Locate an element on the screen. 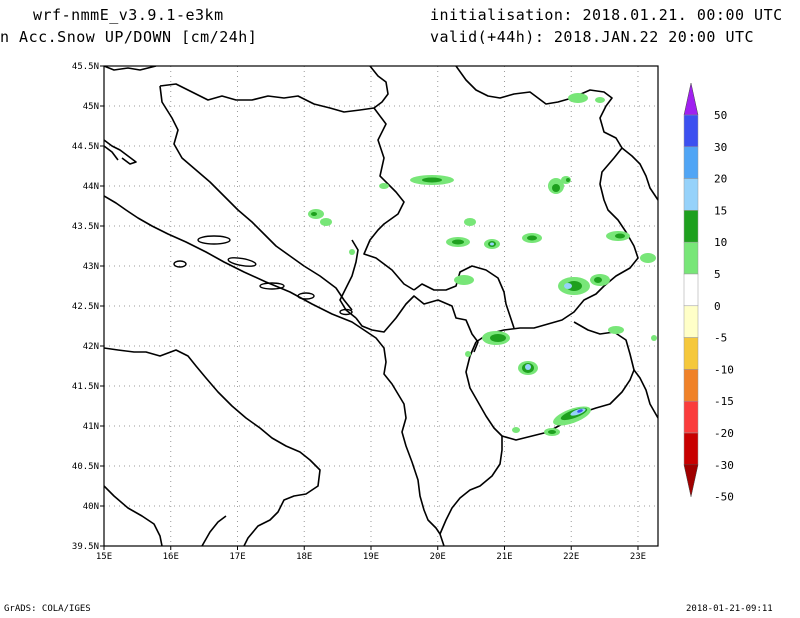  legend-arrow-bottom is located at coordinates (691, 480).